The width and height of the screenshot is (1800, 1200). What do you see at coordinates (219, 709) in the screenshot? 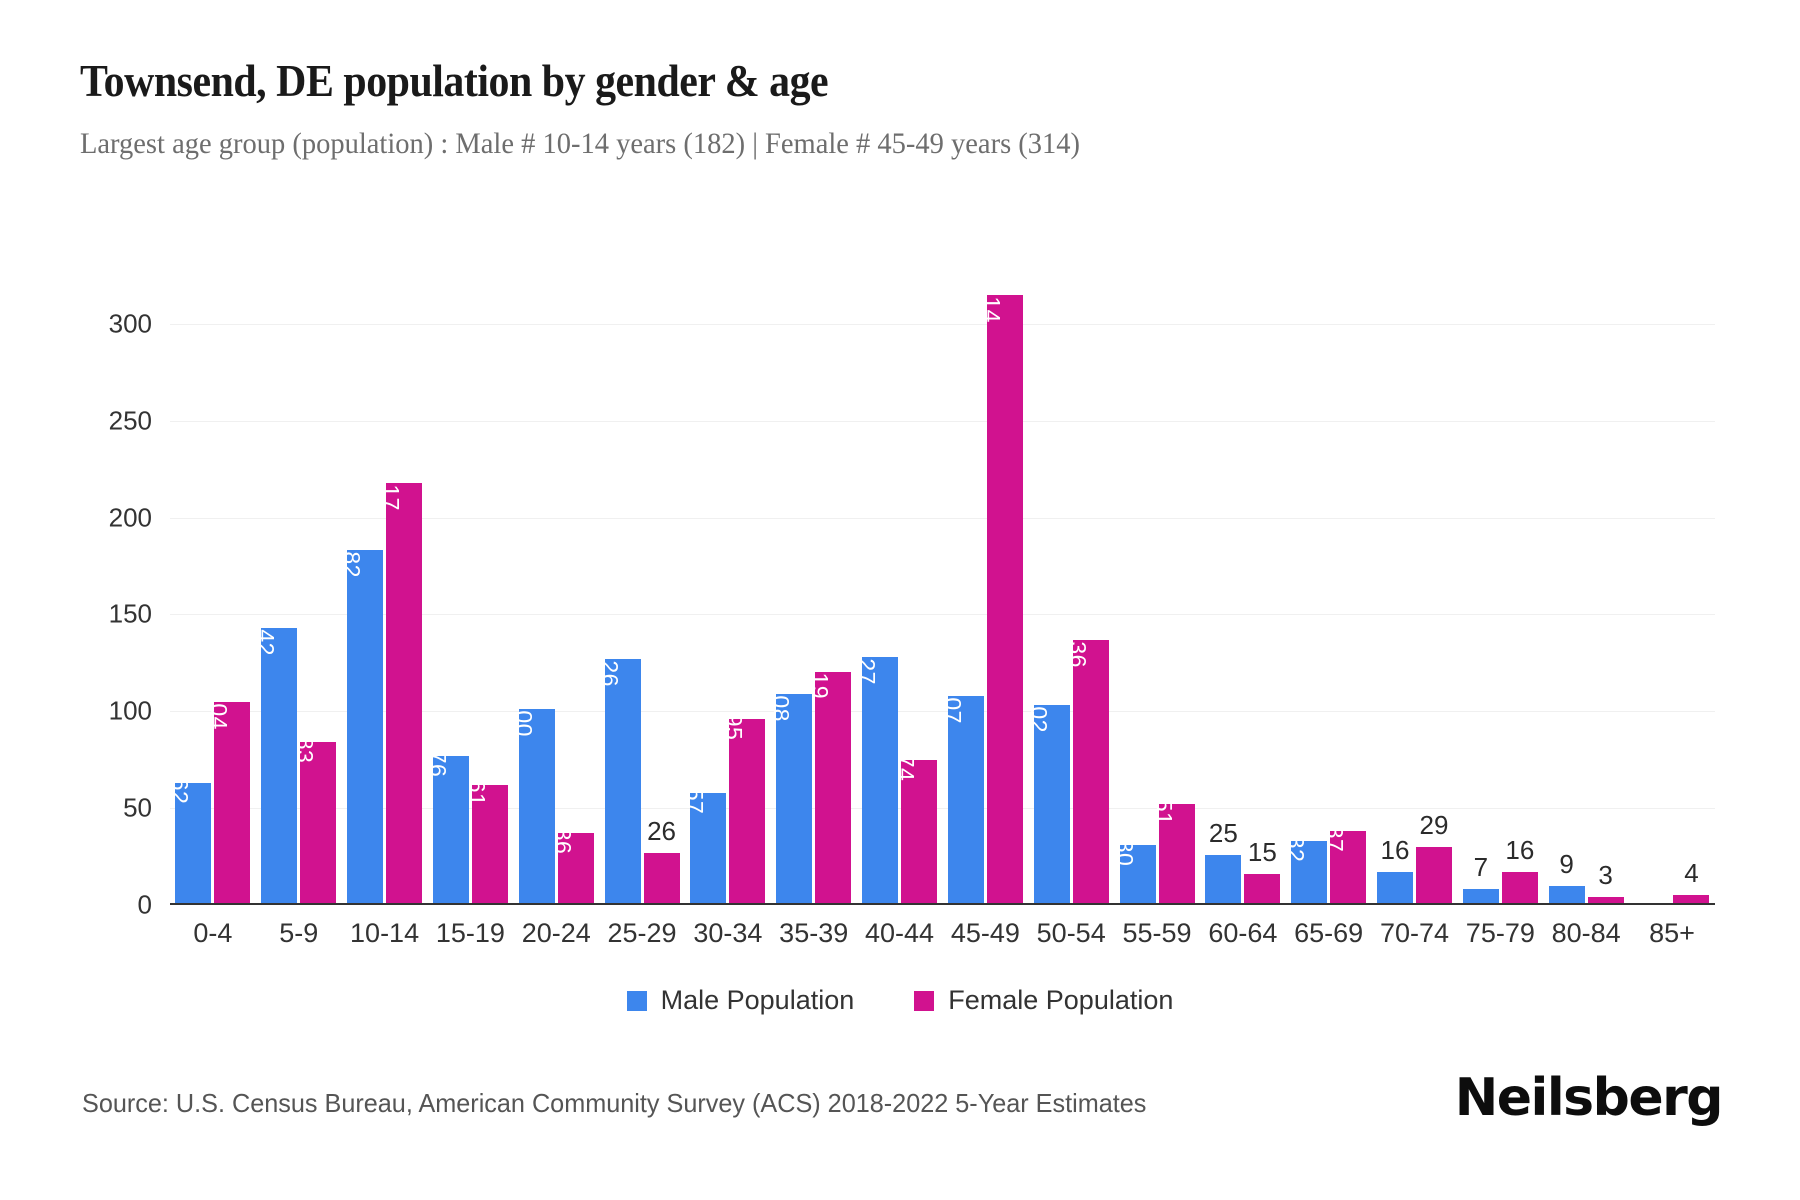
I see `bar-value-inside: 104` at bounding box center [219, 709].